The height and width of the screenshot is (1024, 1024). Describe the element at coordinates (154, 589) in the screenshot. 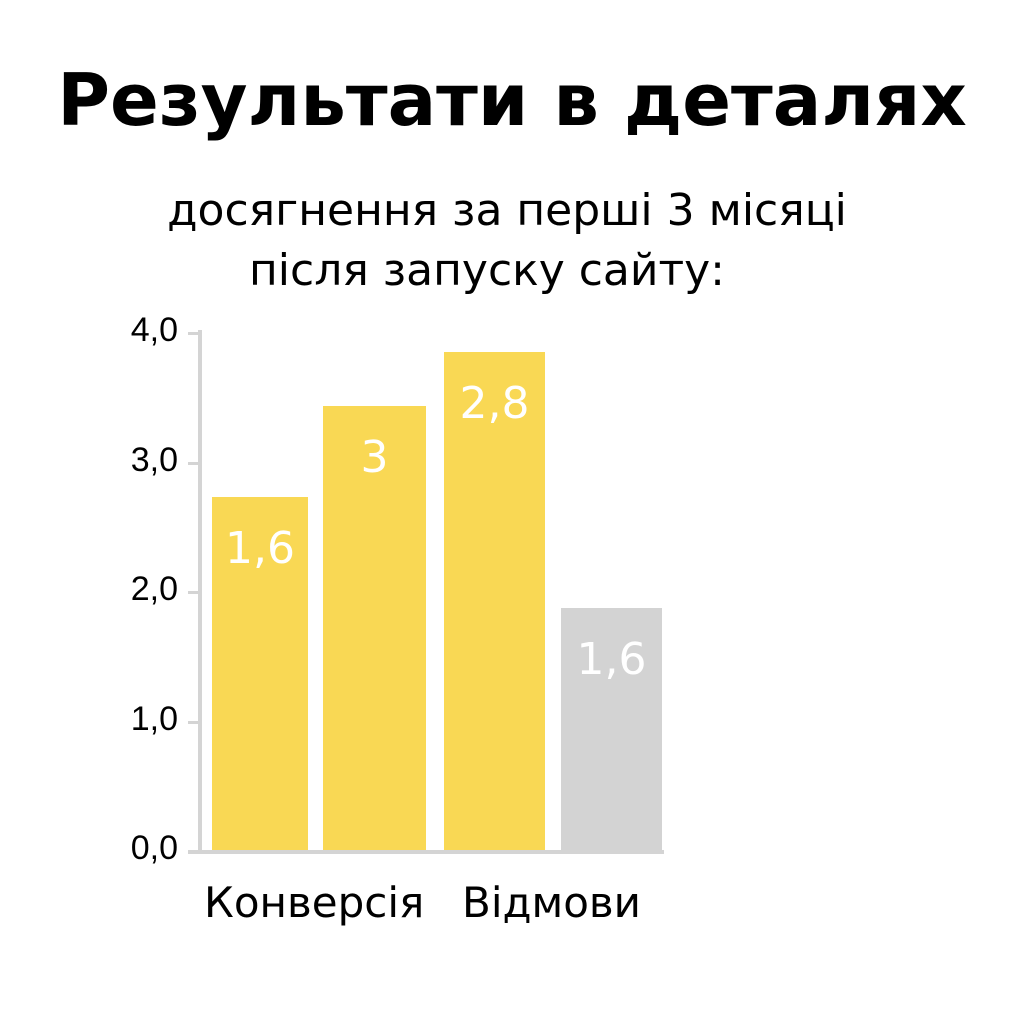

I see `y-tick-label: 2,0` at that location.